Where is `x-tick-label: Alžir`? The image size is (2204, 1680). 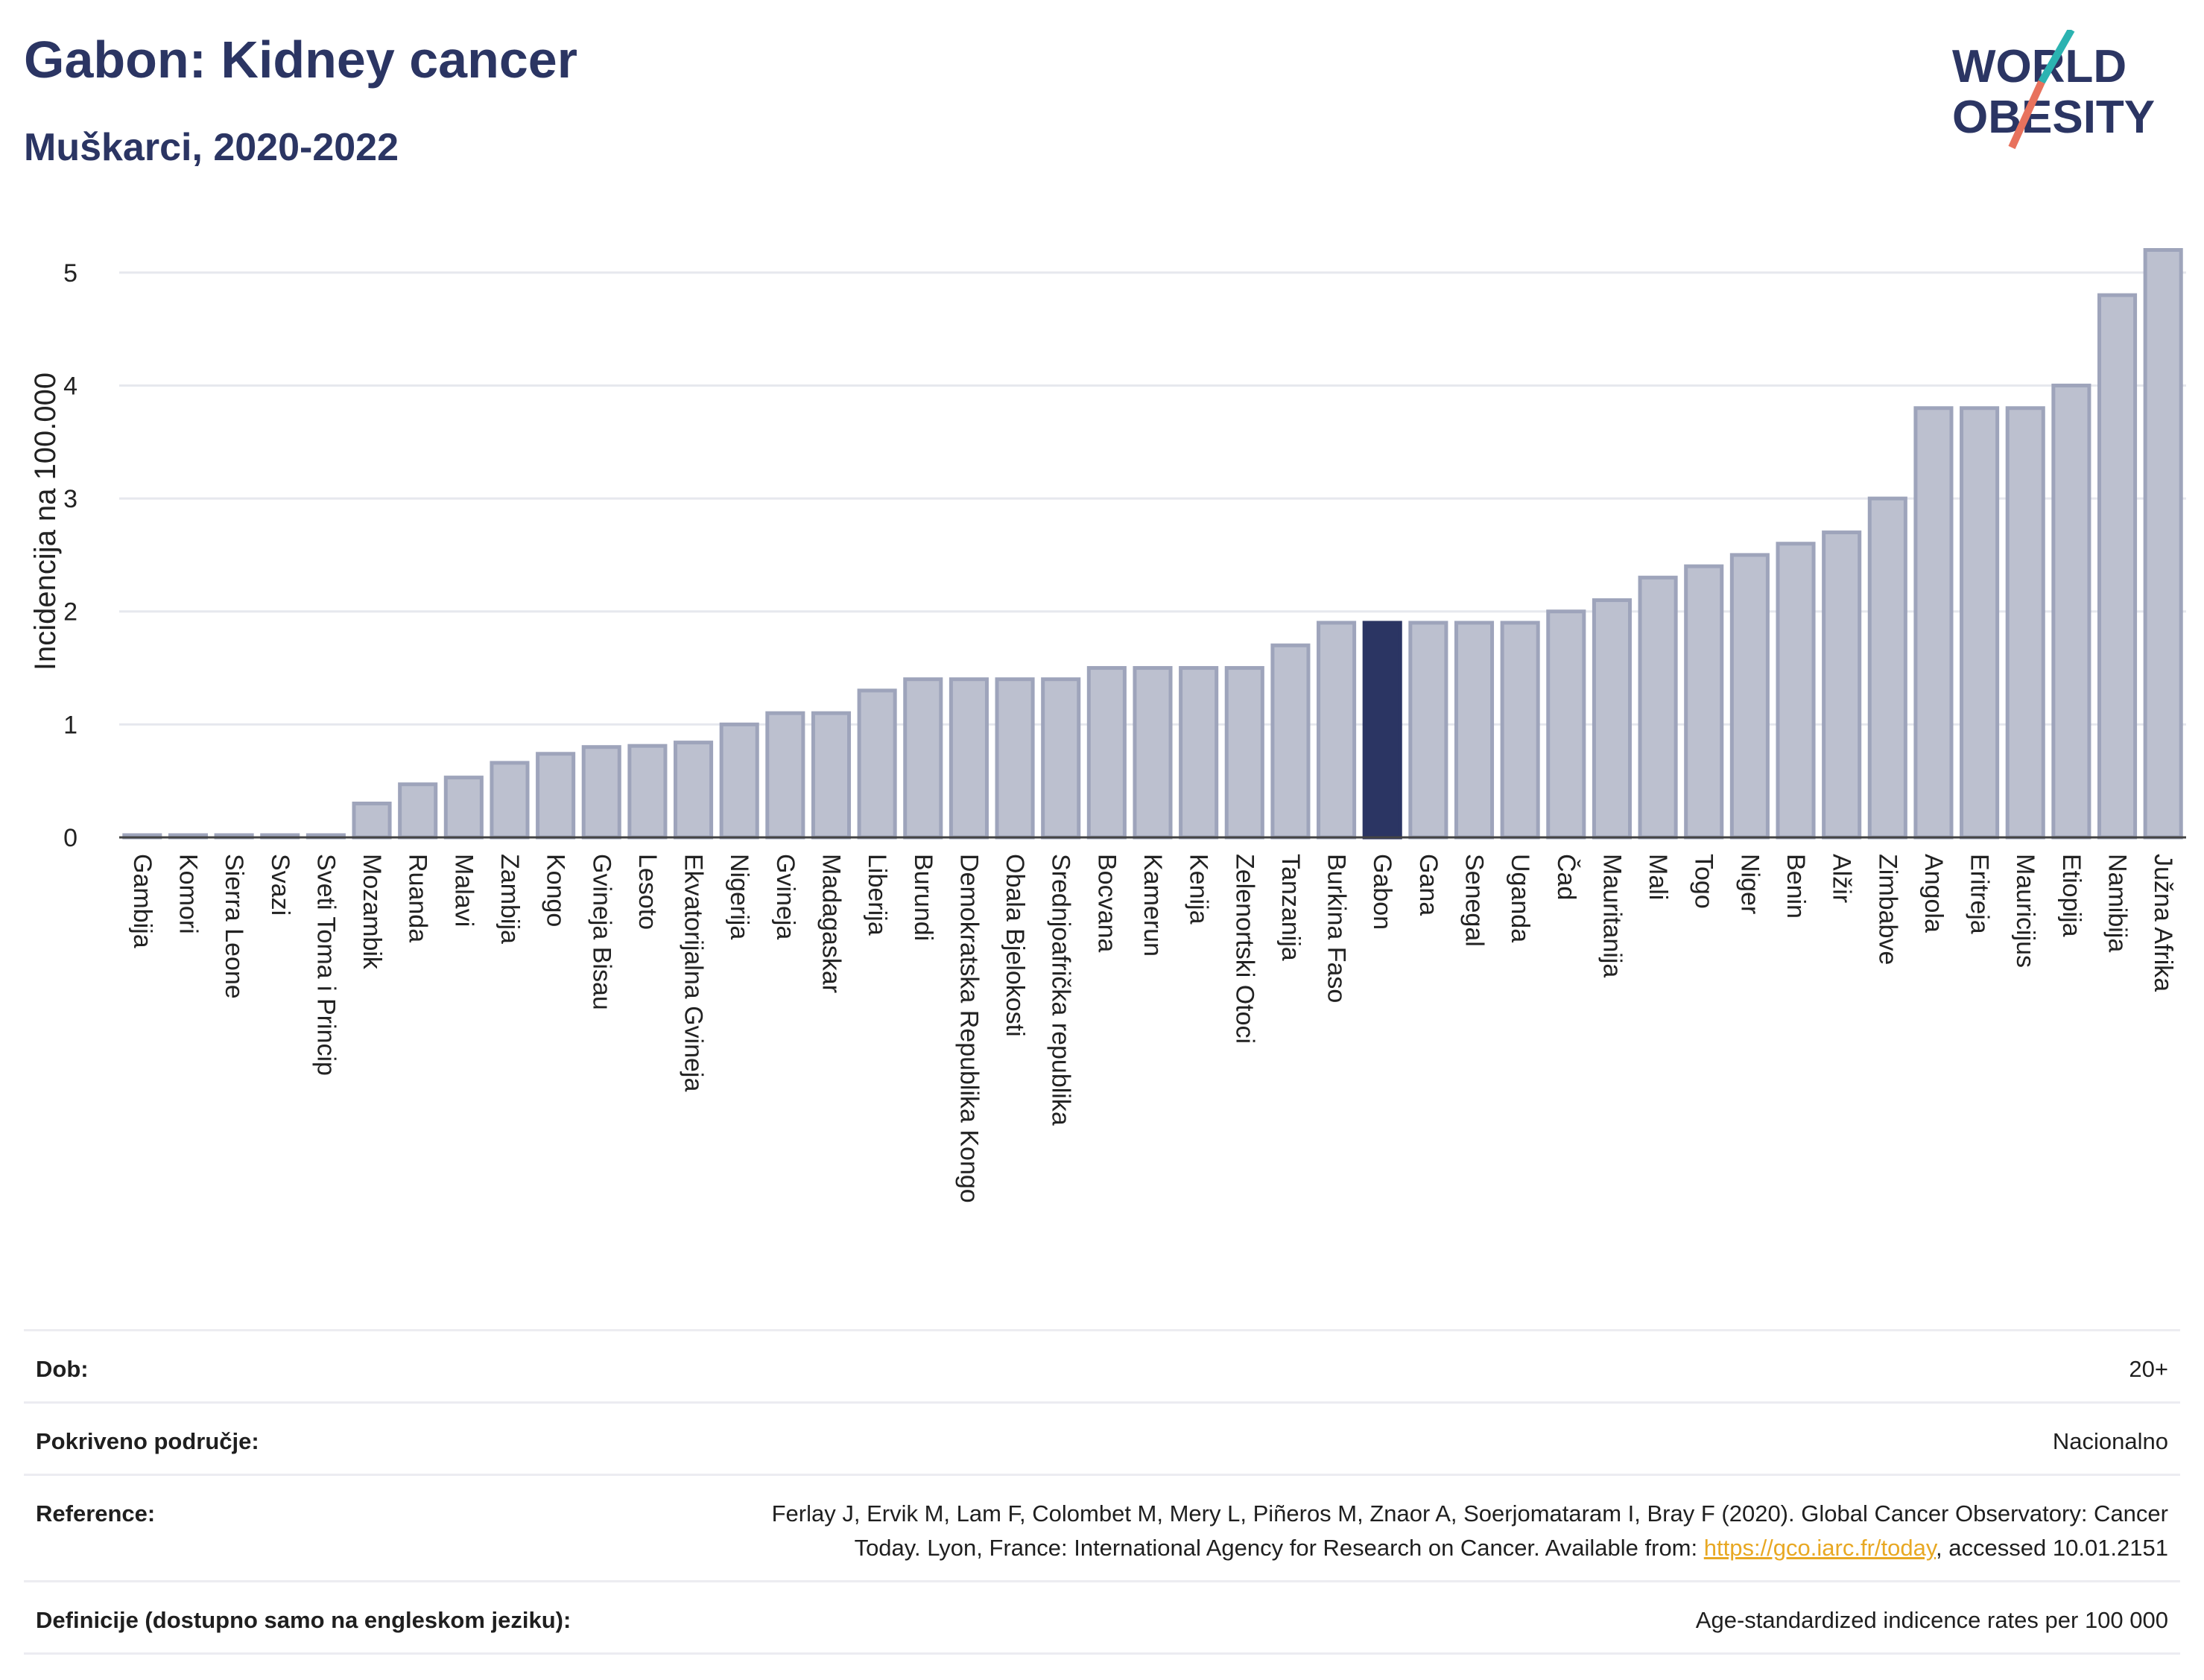
x-tick-label: Alžir is located at coordinates (1842, 878).